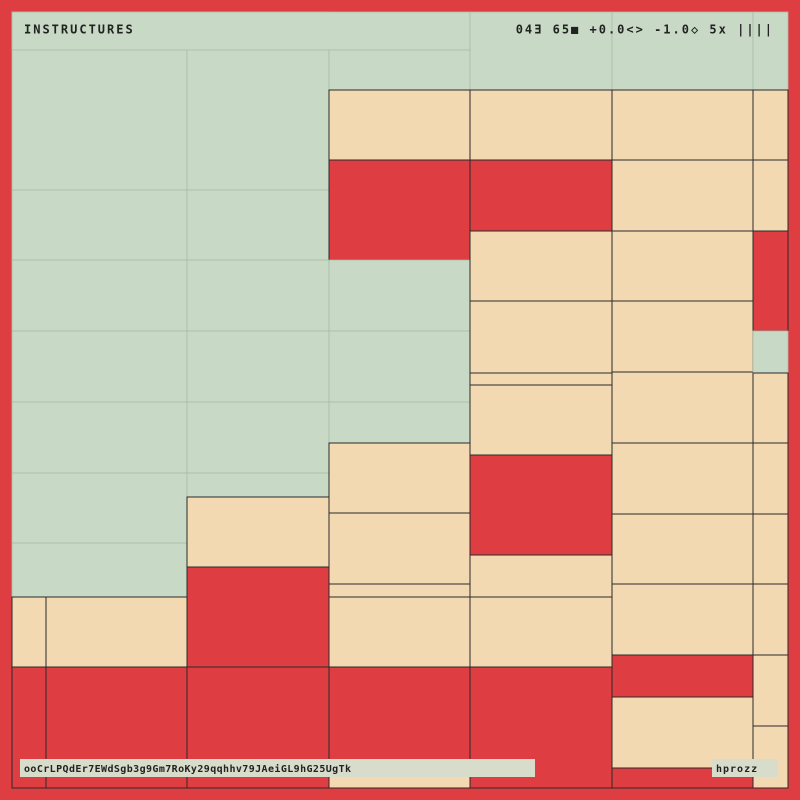  Describe the element at coordinates (79, 30) in the screenshot. I see `title: INSTRUCTURES` at that location.